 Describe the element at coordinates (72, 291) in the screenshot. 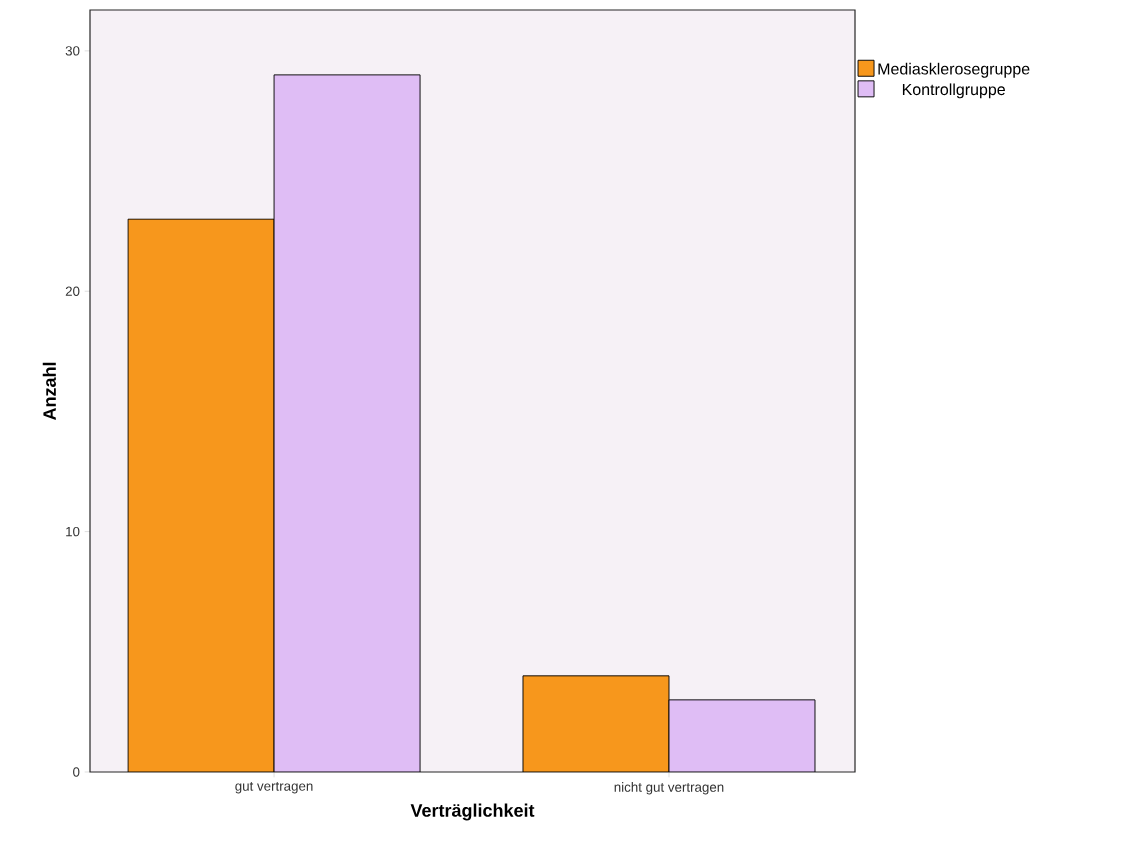

I see `y-tick-label: 20` at that location.